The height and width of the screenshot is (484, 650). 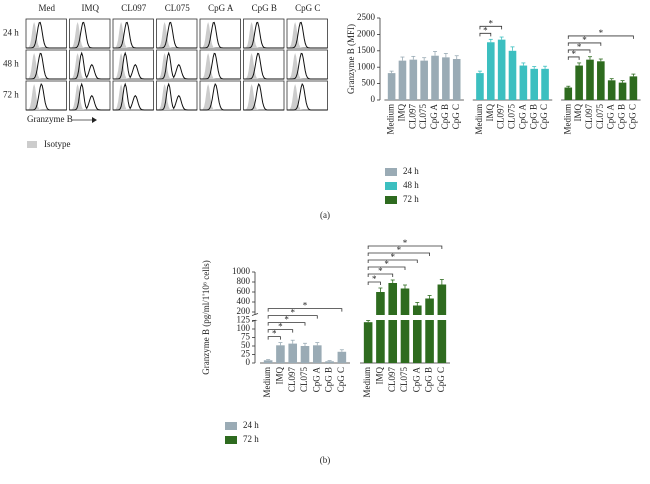 What do you see at coordinates (94, 120) in the screenshot?
I see `arrow-head` at bounding box center [94, 120].